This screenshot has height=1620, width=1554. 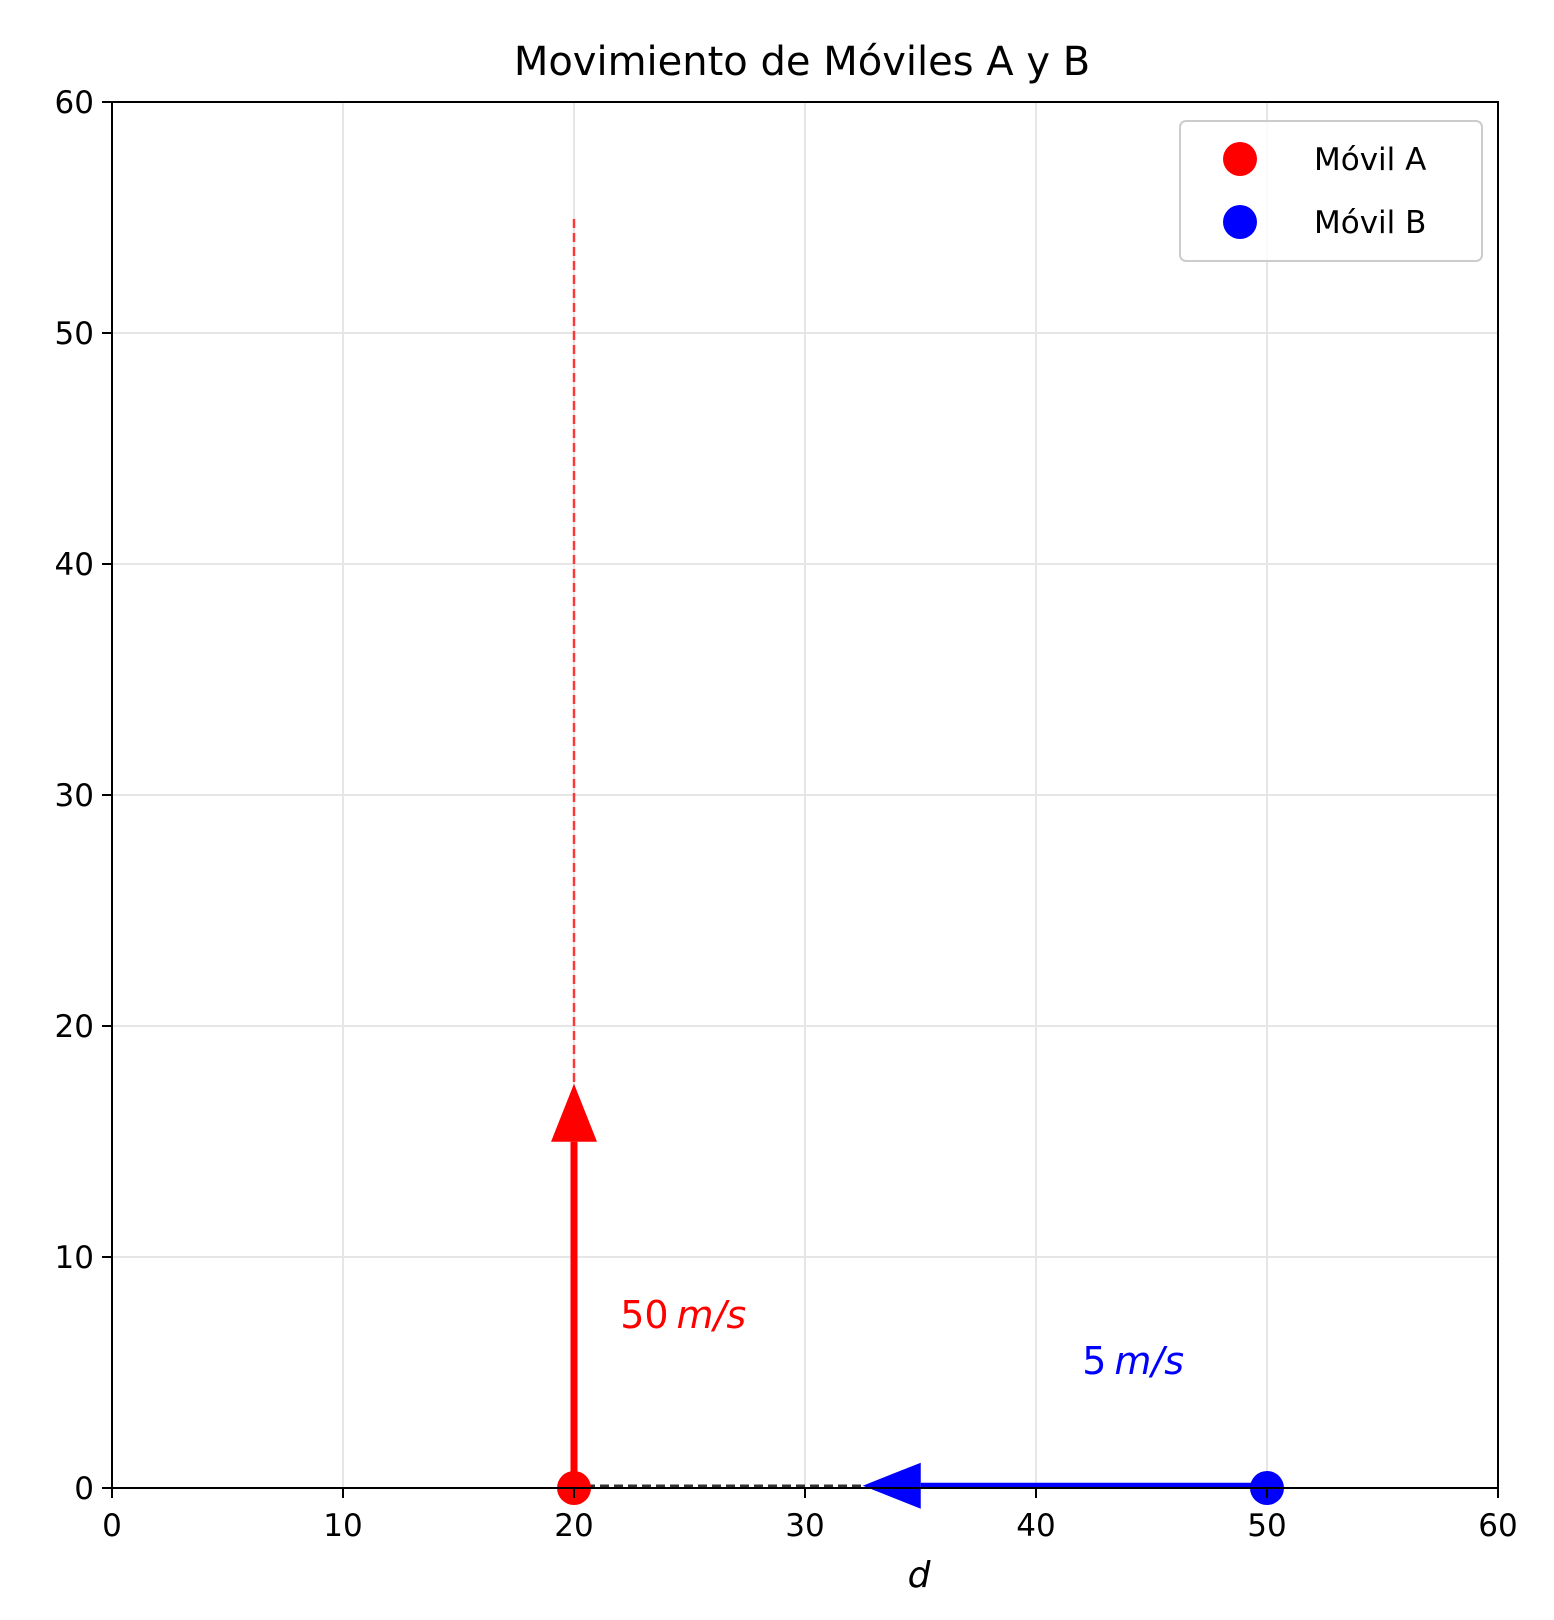 What do you see at coordinates (84, 1489) in the screenshot?
I see `y-tick-label: 0` at bounding box center [84, 1489].